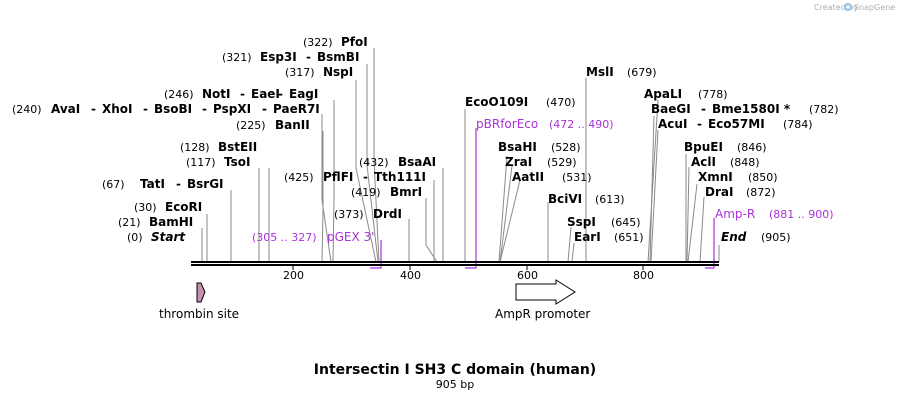 The width and height of the screenshot is (911, 400). What do you see at coordinates (179, 94) in the screenshot?
I see `enzyme-position: (246)` at bounding box center [179, 94].